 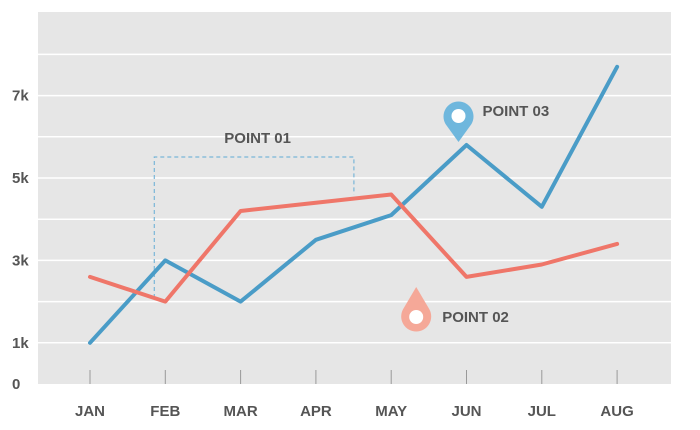 What do you see at coordinates (542, 411) in the screenshot?
I see `x-tick-label: JUL` at bounding box center [542, 411].